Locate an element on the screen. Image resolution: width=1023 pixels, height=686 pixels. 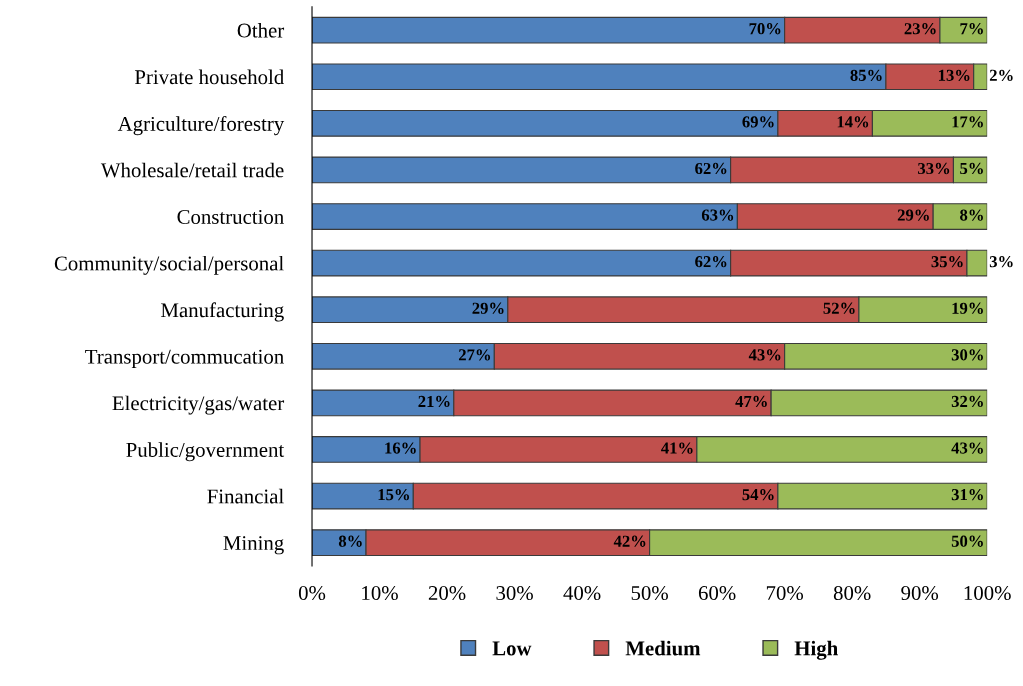
data-label: 14% is located at coordinates (853, 122).